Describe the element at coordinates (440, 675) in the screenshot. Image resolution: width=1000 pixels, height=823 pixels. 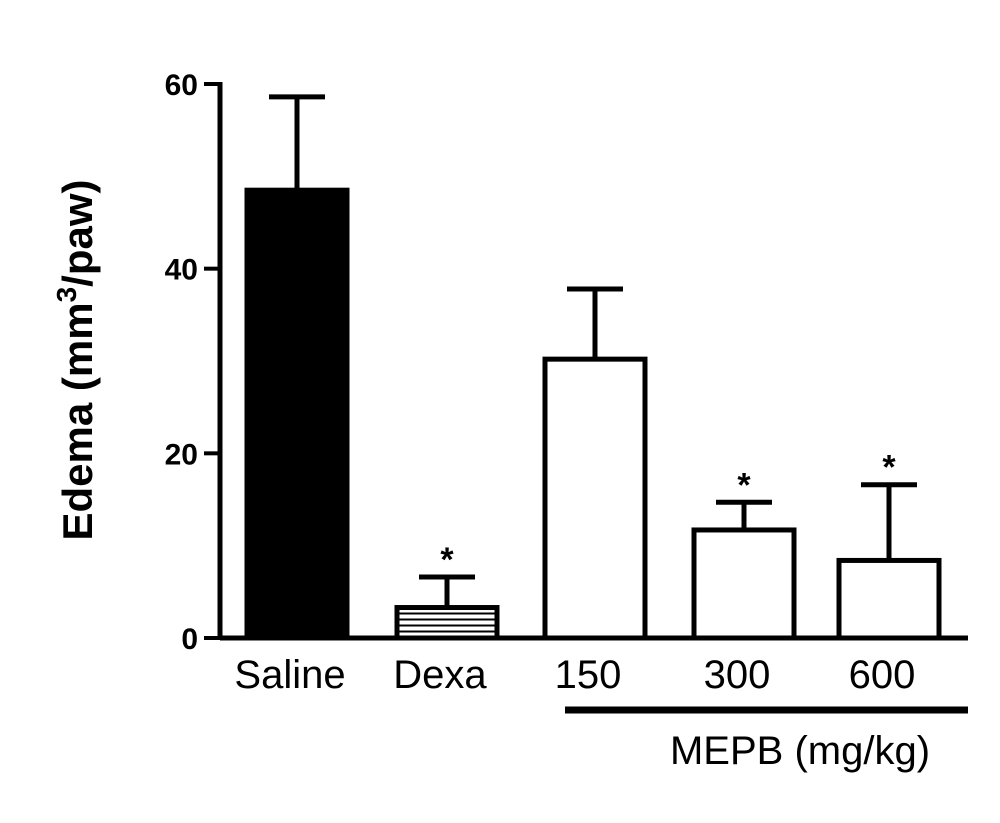
I see `x-tick-label: Dexa` at that location.